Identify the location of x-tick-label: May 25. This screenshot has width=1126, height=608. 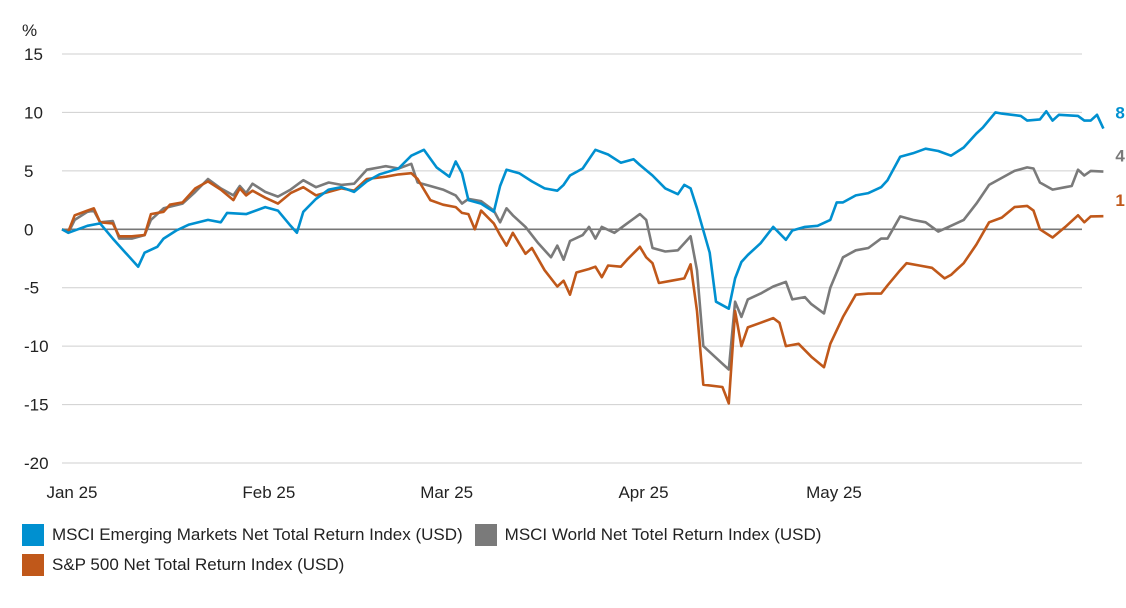
(834, 492).